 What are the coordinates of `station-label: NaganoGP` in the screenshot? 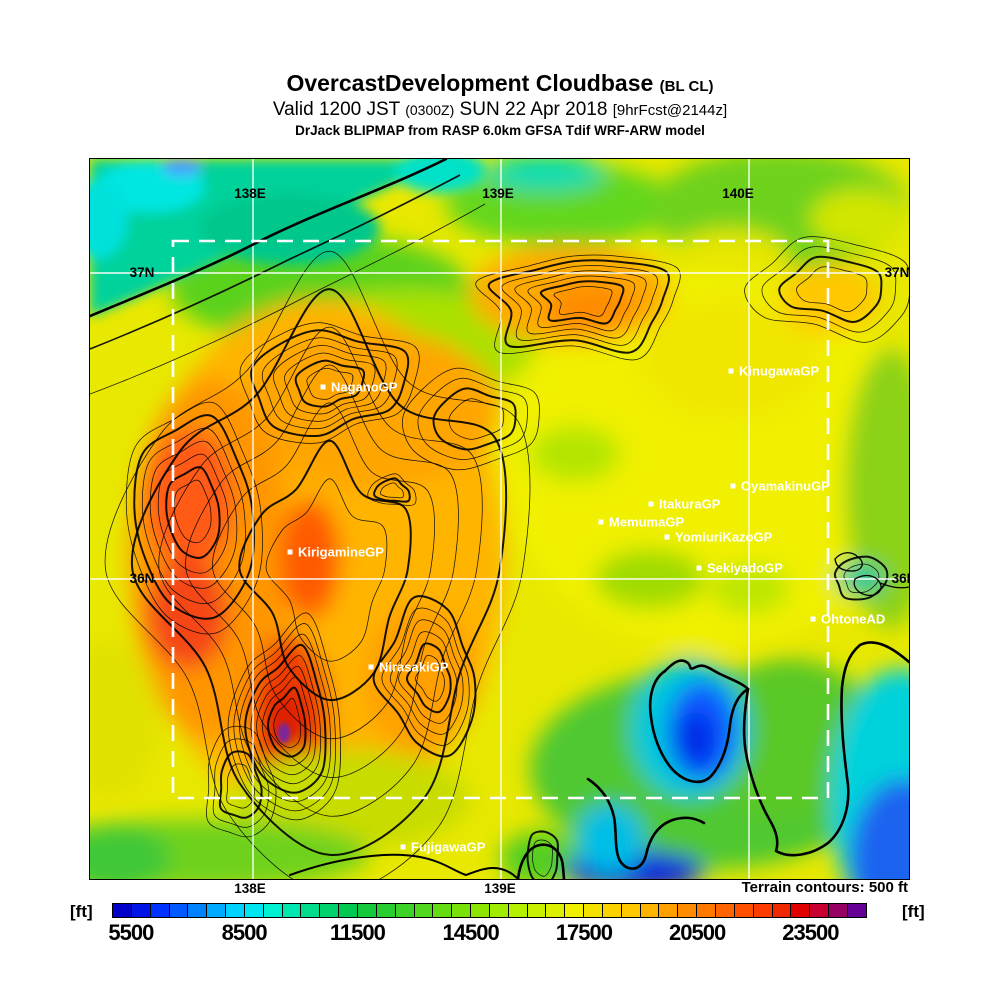 It's located at (364, 387).